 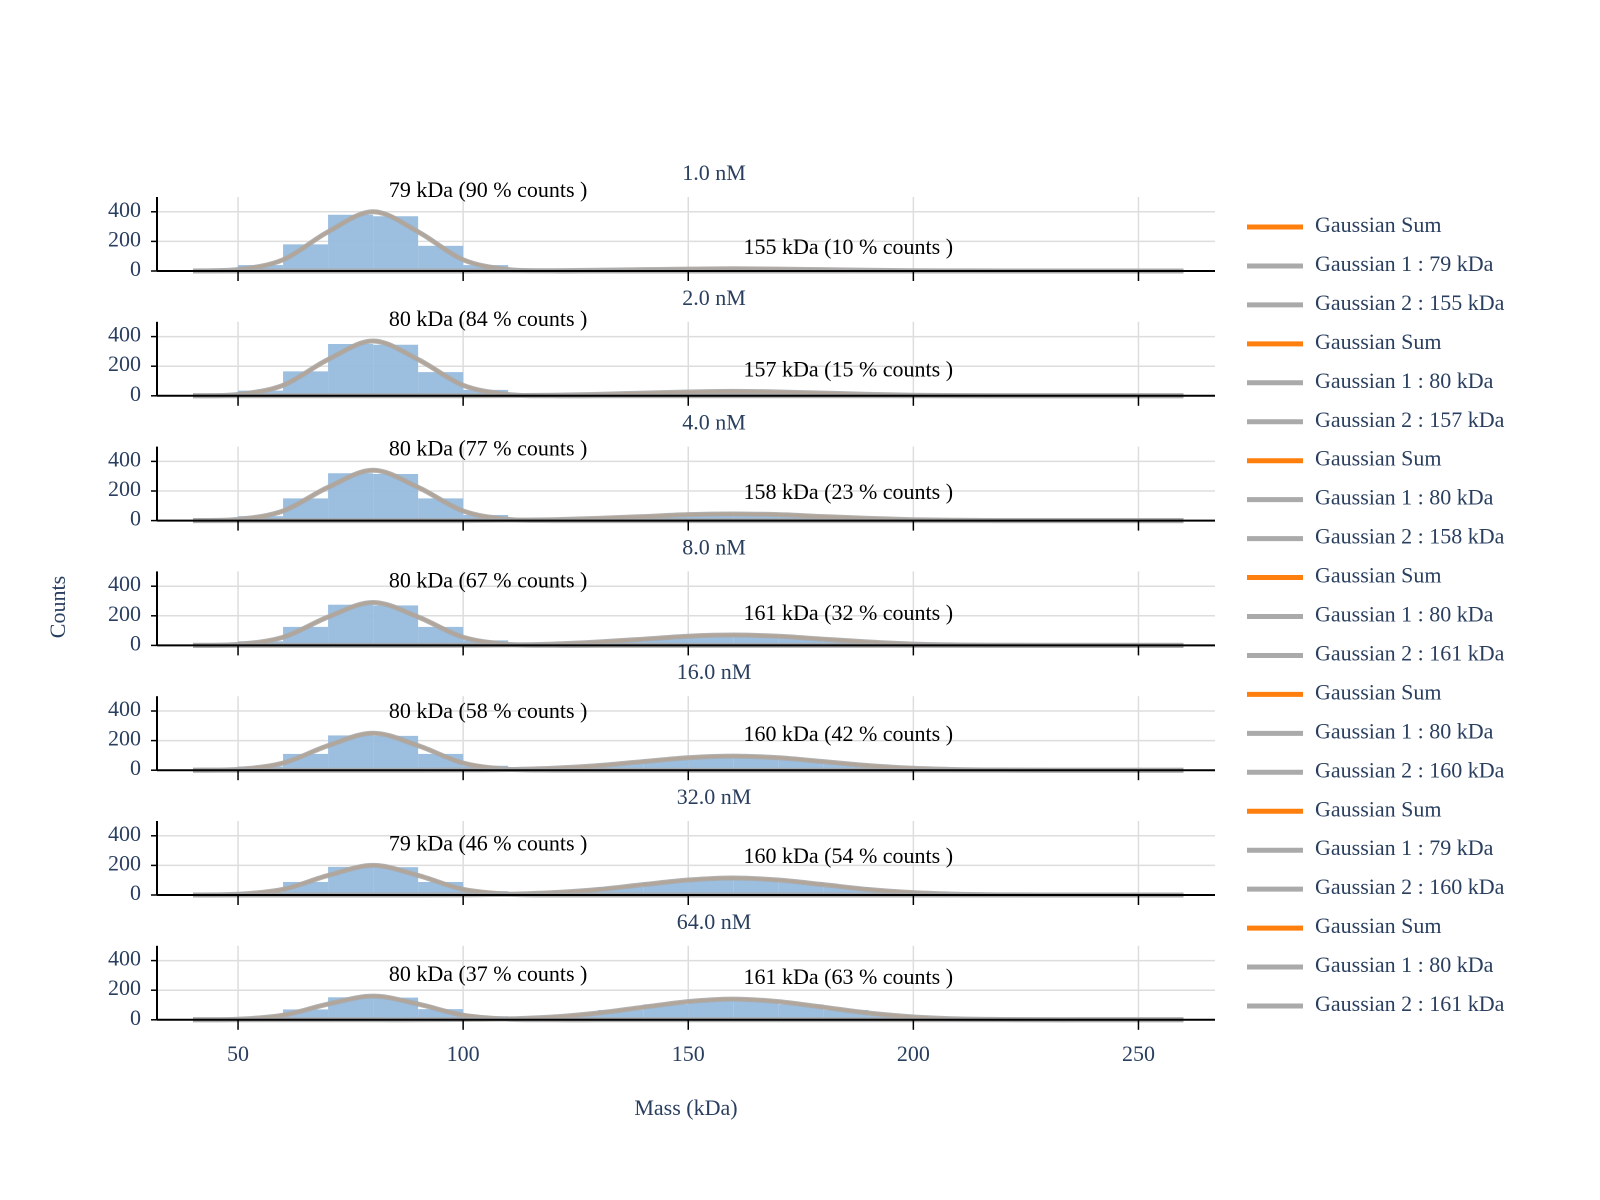 What do you see at coordinates (488, 580) in the screenshot?
I see `annotation: 80 kDa (67 % counts )` at bounding box center [488, 580].